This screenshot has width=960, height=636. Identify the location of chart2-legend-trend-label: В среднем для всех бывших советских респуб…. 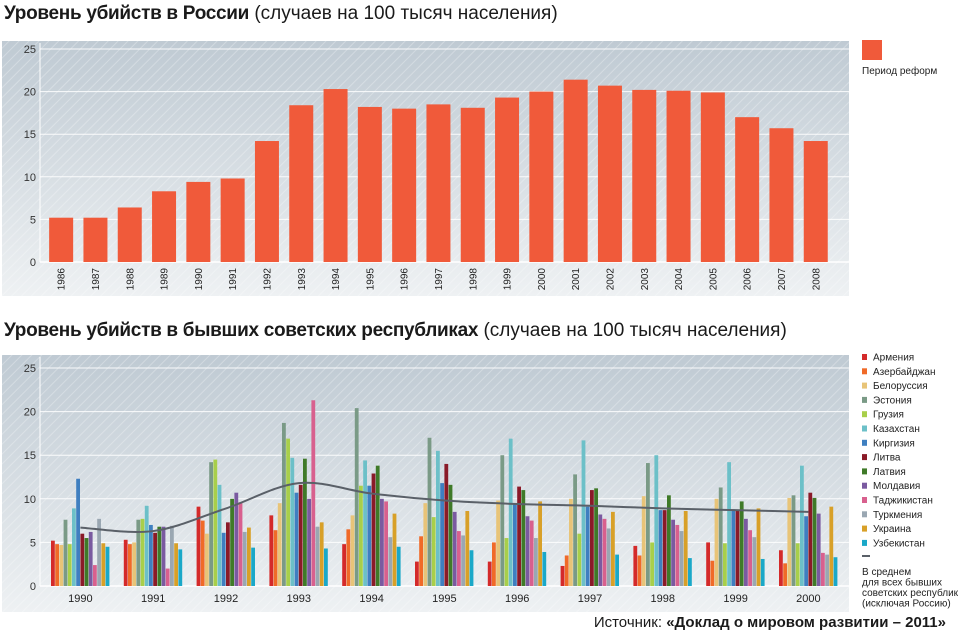
(910, 588).